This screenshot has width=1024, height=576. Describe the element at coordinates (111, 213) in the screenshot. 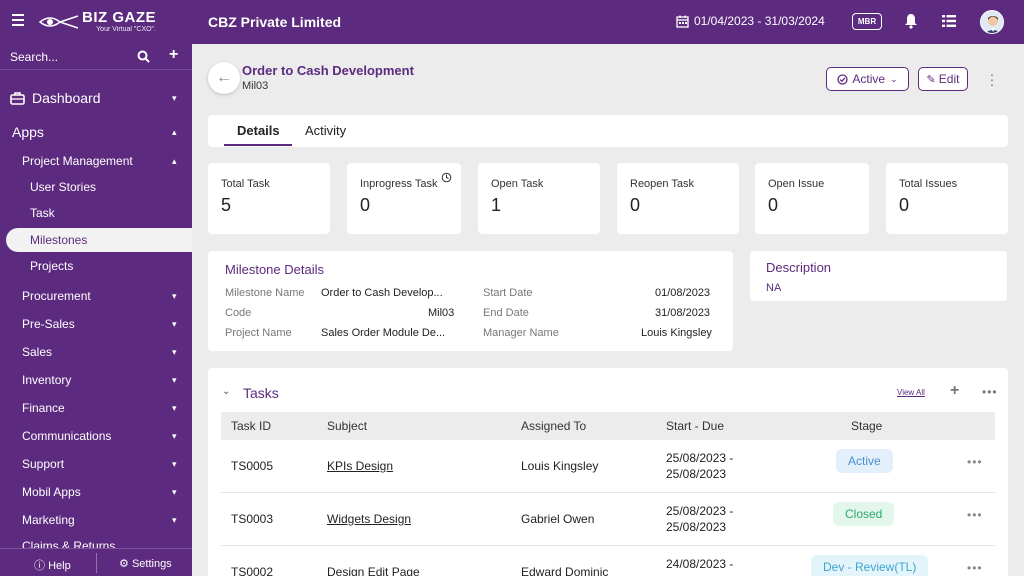

I see `sidebar-item-task: Task` at that location.